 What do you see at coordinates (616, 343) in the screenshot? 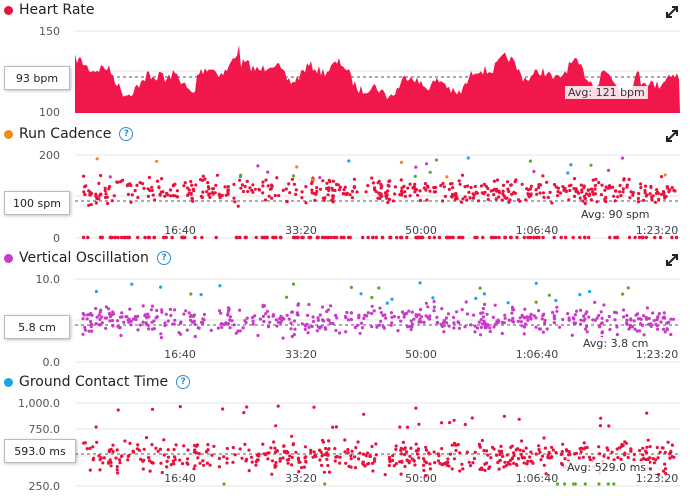
I see `vertical-oscillation-average-label: Avg: 3.8 cm` at bounding box center [616, 343].